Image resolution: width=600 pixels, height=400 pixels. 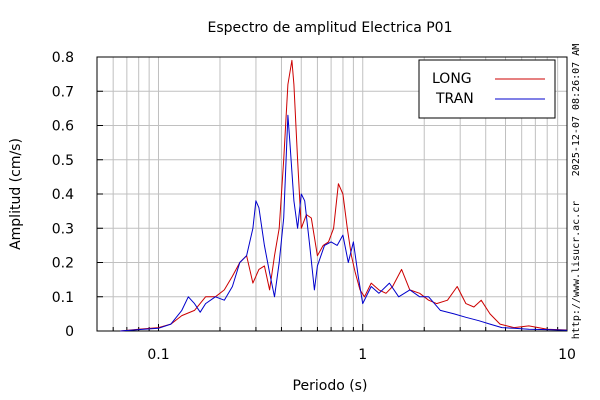 What do you see at coordinates (63, 58) in the screenshot?
I see `y-tick-label: 0.8` at bounding box center [63, 58].